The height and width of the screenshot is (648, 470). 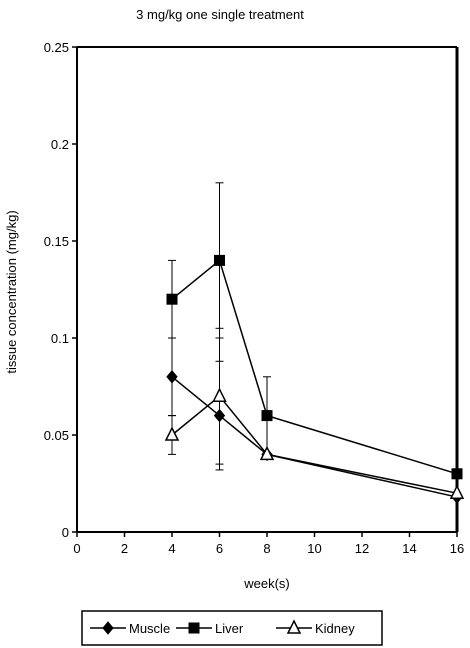 I want to click on y-tick-label: 0.15, so click(x=56, y=241).